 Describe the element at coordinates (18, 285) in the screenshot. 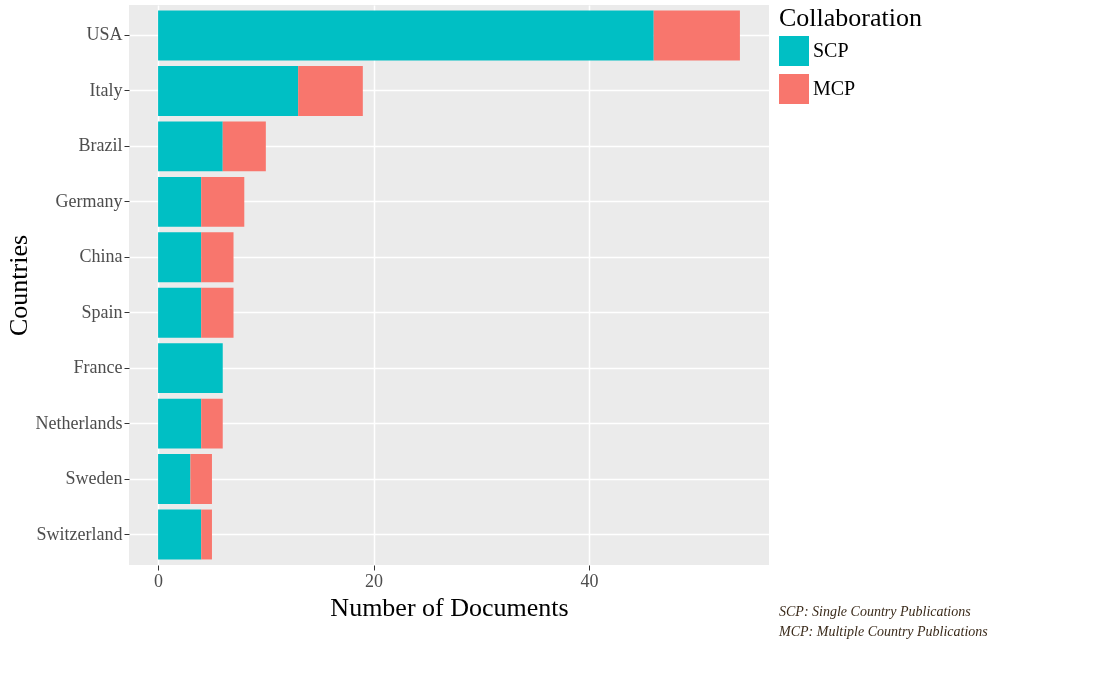

I see `y-axis-title: Countries` at that location.